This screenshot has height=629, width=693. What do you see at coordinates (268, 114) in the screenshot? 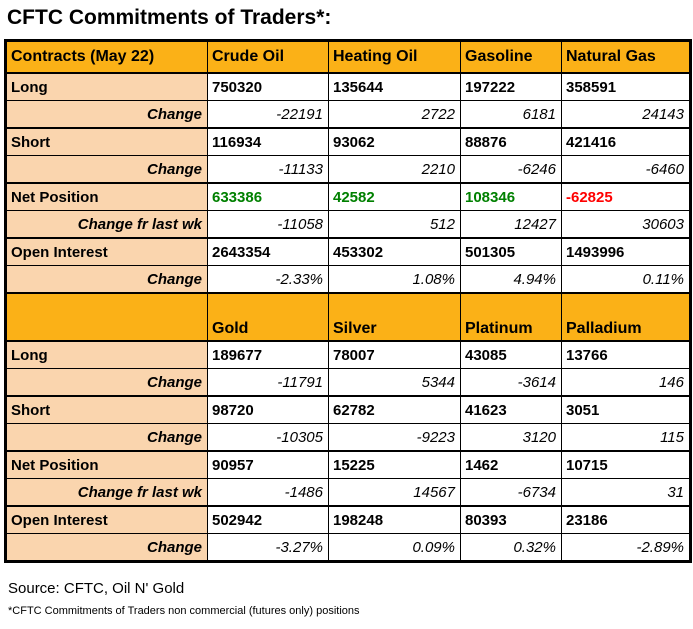
I see `value-cell: -22191` at bounding box center [268, 114].